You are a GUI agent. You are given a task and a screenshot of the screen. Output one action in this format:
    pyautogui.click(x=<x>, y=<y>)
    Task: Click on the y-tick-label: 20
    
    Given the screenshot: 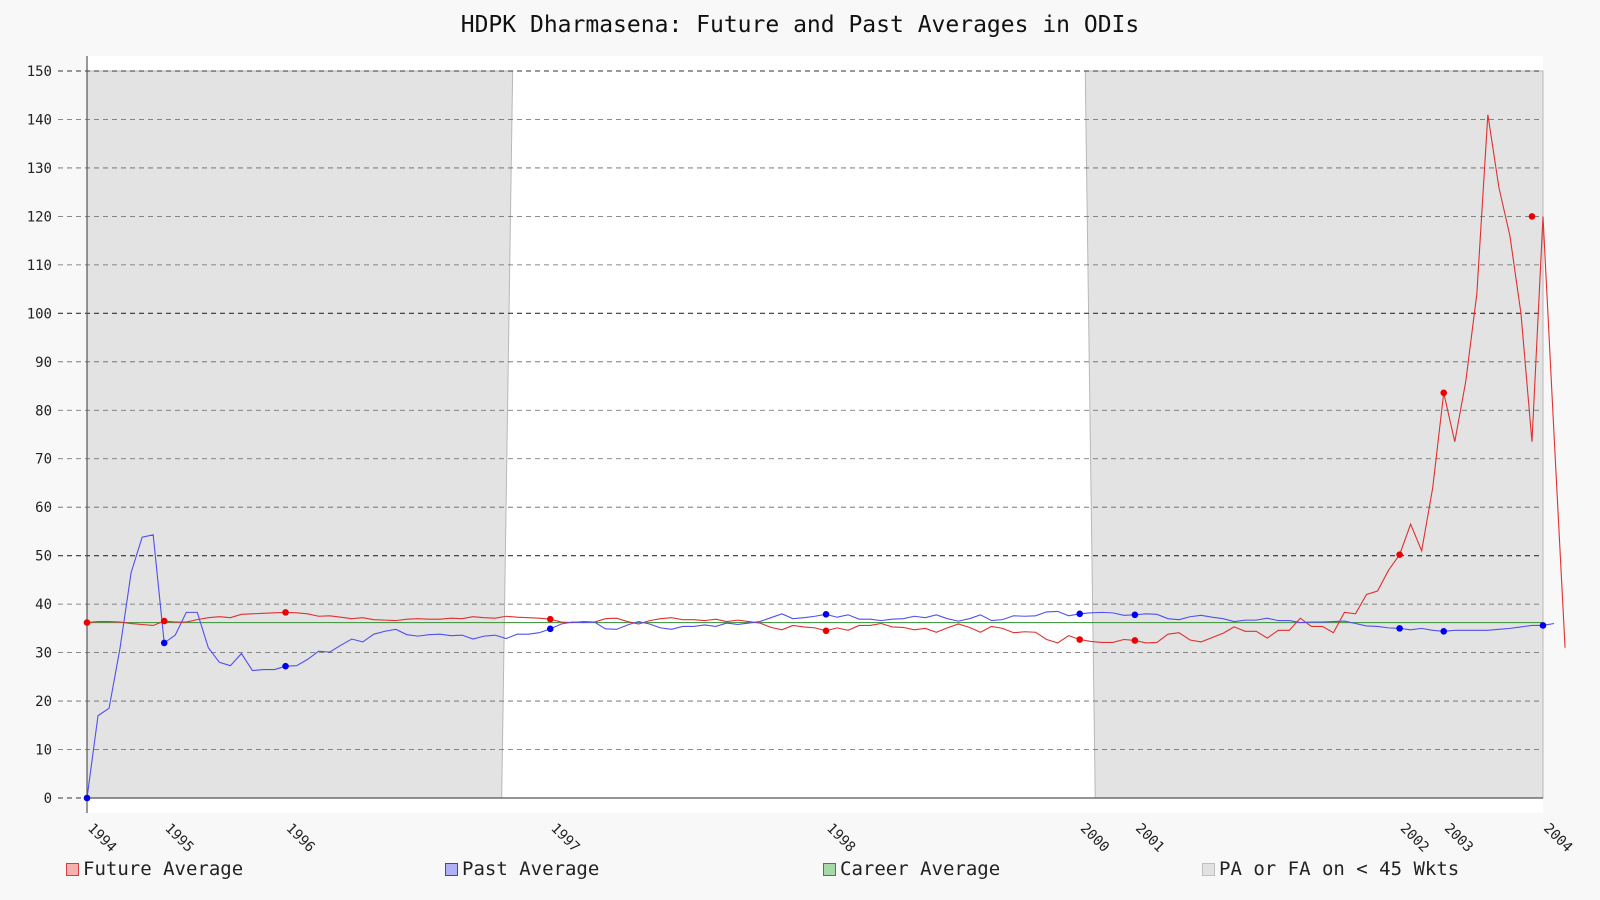 What is the action you would take?
    pyautogui.click(x=43, y=702)
    